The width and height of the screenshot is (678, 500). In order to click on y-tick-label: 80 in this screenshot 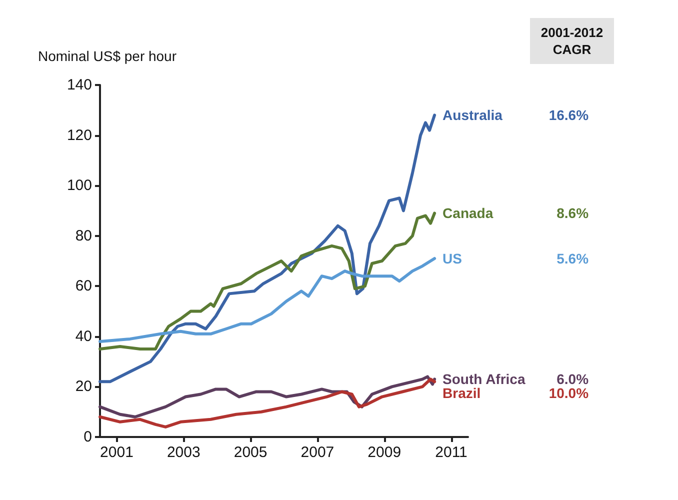, I will do `click(83, 235)`.